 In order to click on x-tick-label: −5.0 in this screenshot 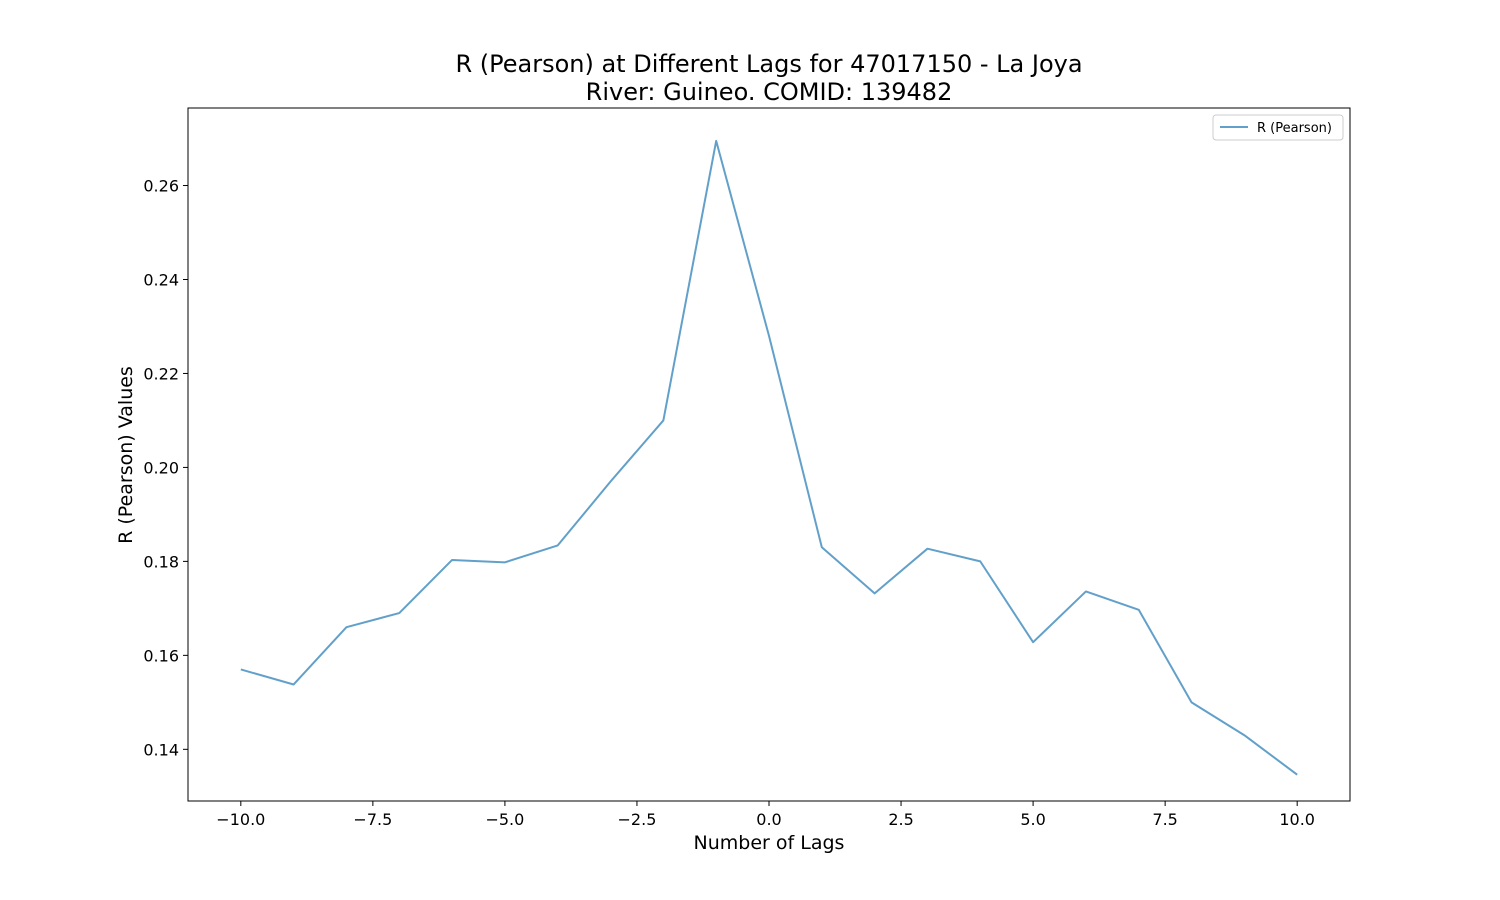, I will do `click(504, 819)`.